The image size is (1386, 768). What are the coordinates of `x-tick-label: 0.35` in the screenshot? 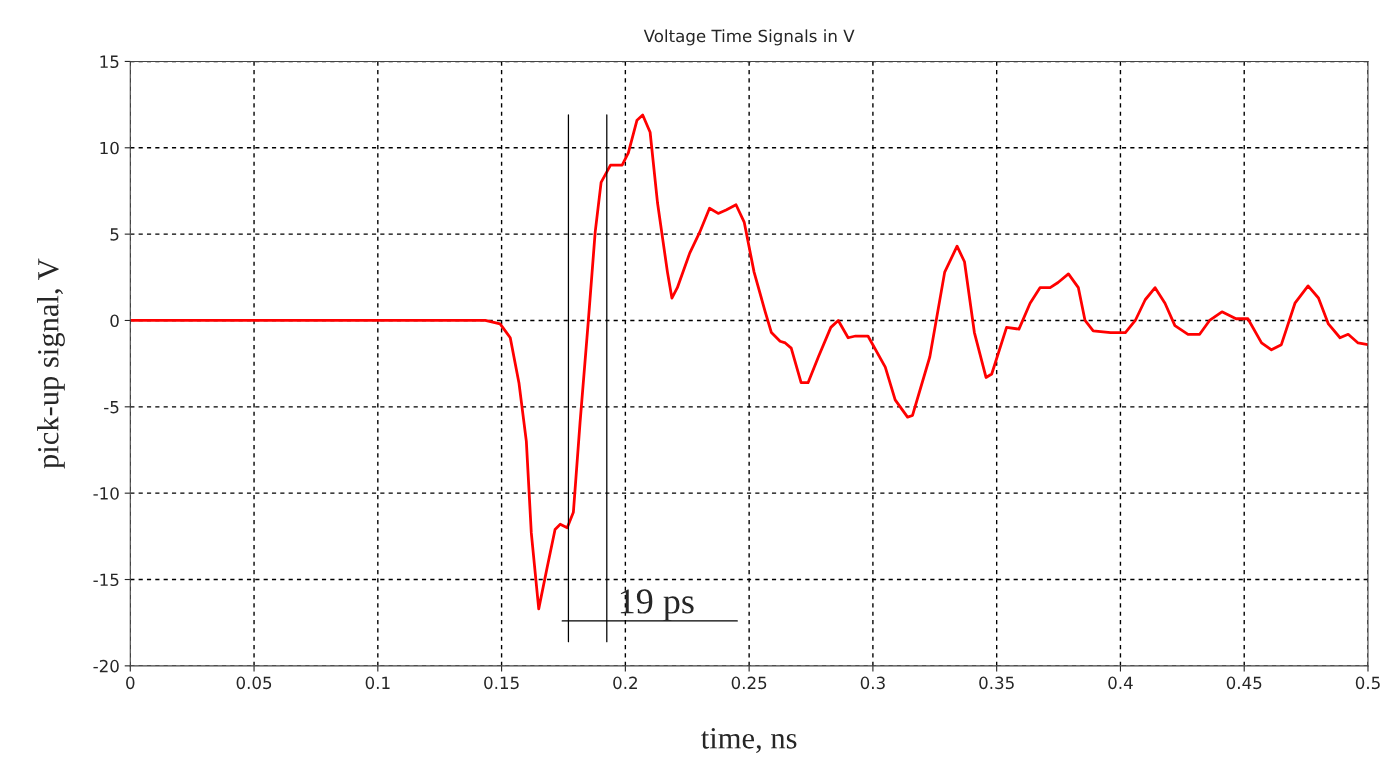 It's located at (996, 683).